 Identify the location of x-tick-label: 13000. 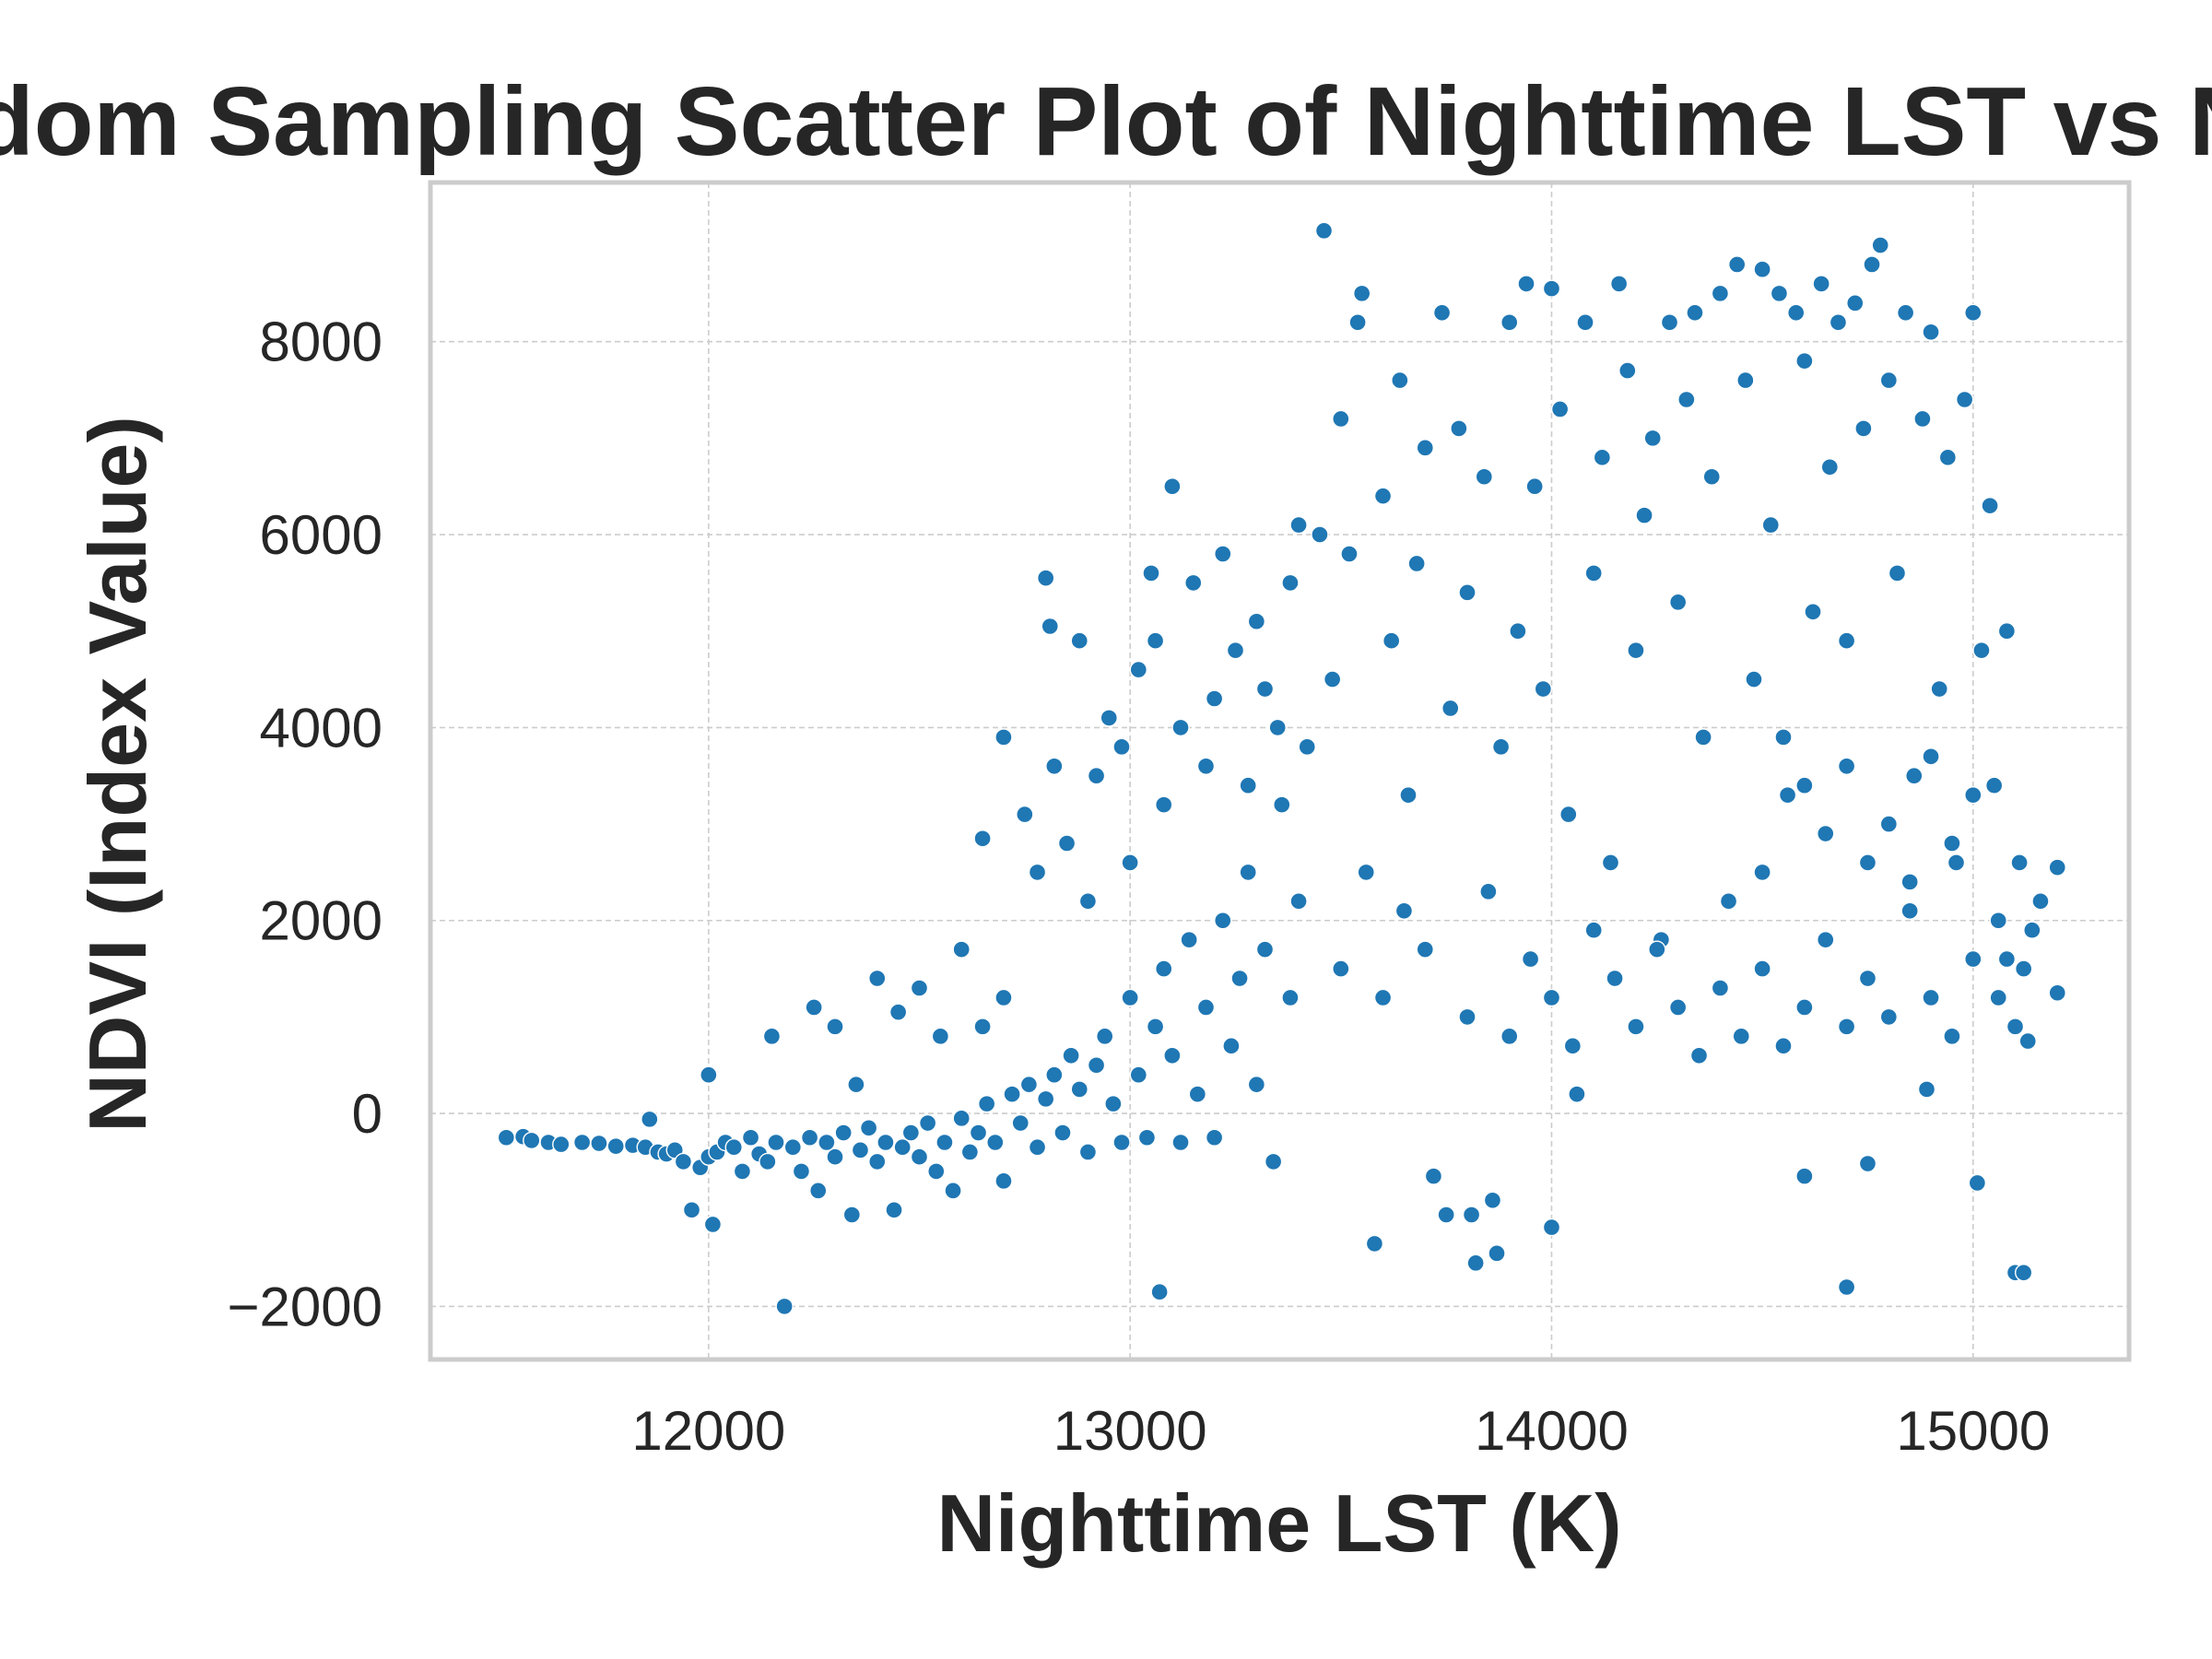
(1130, 1431).